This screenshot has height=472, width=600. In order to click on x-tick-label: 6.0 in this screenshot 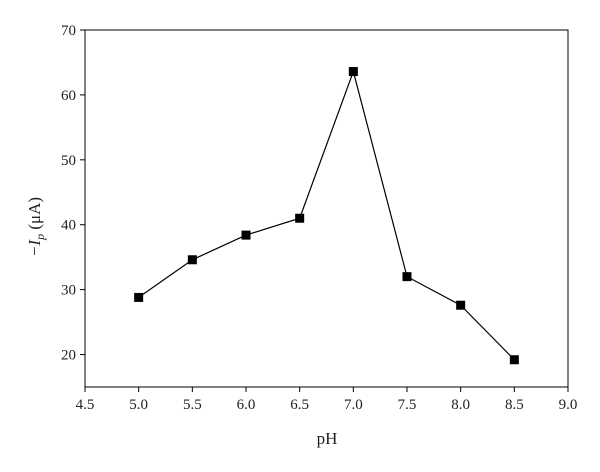, I will do `click(246, 405)`.